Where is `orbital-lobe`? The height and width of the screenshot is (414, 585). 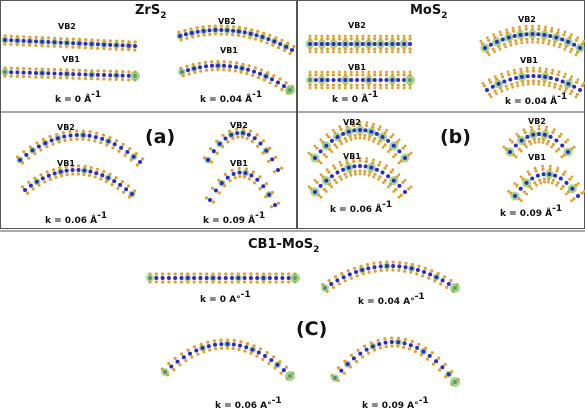
orbital-lobe is located at coordinates (455, 288).